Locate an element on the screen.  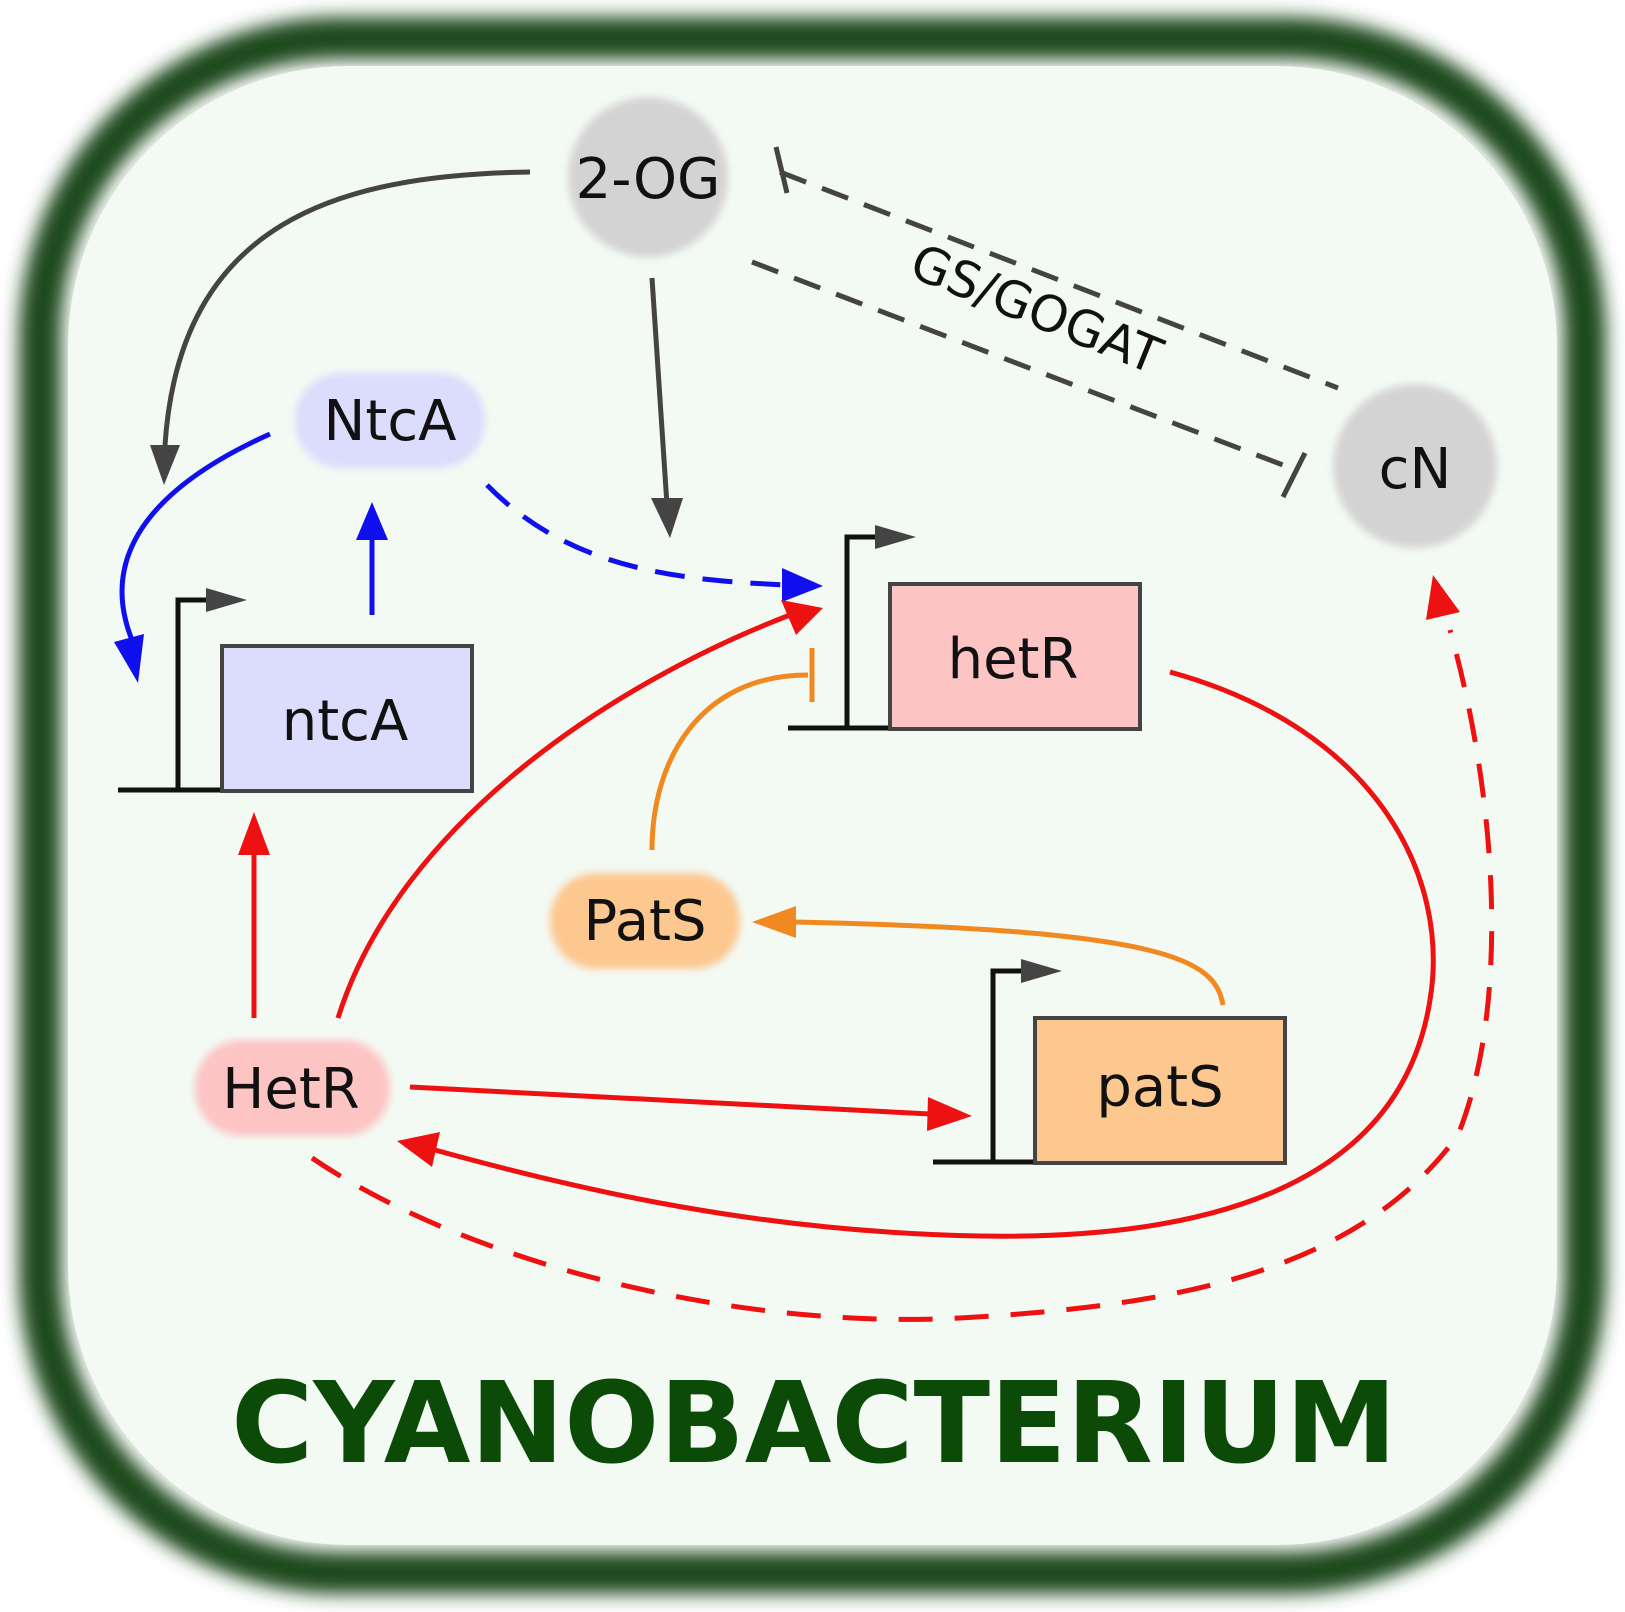
gene-ntca-promoter is located at coordinates (191, 693).